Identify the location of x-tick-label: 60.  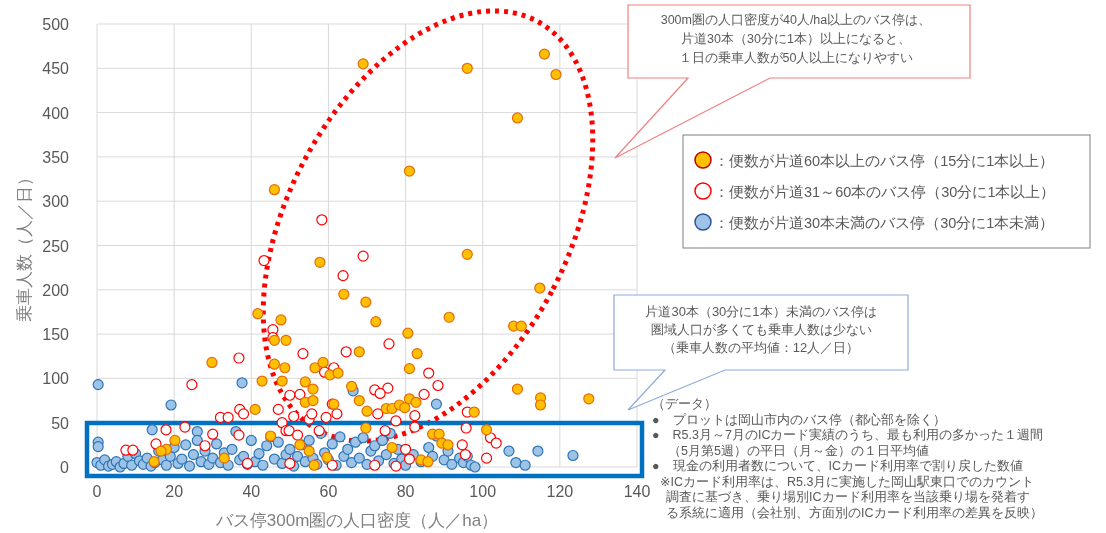
(328, 491).